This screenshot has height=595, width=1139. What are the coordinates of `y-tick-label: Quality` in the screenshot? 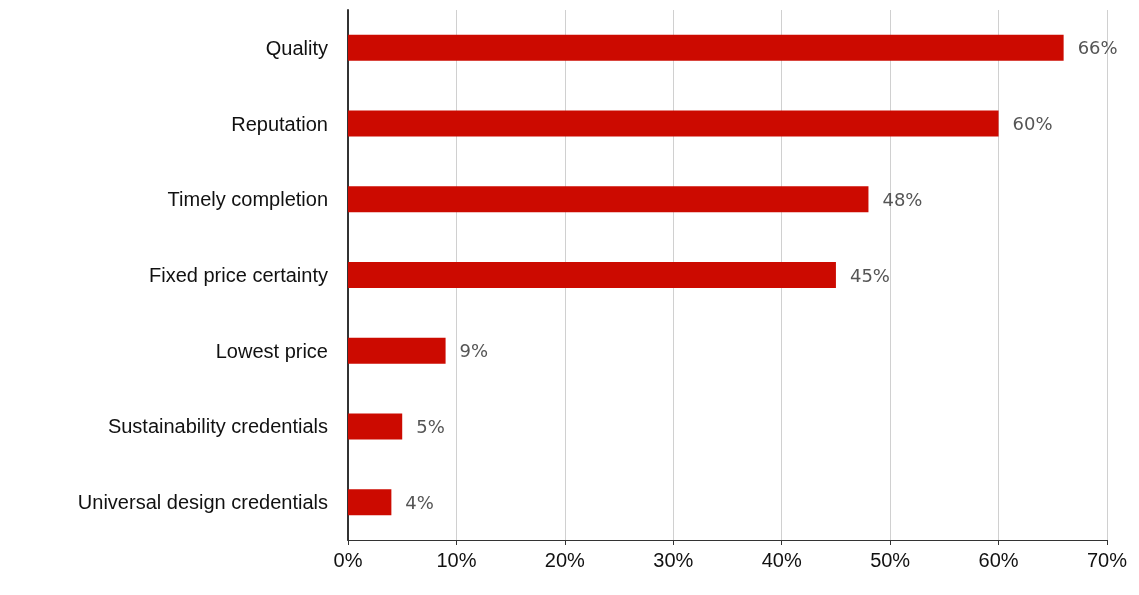 It's located at (296, 47).